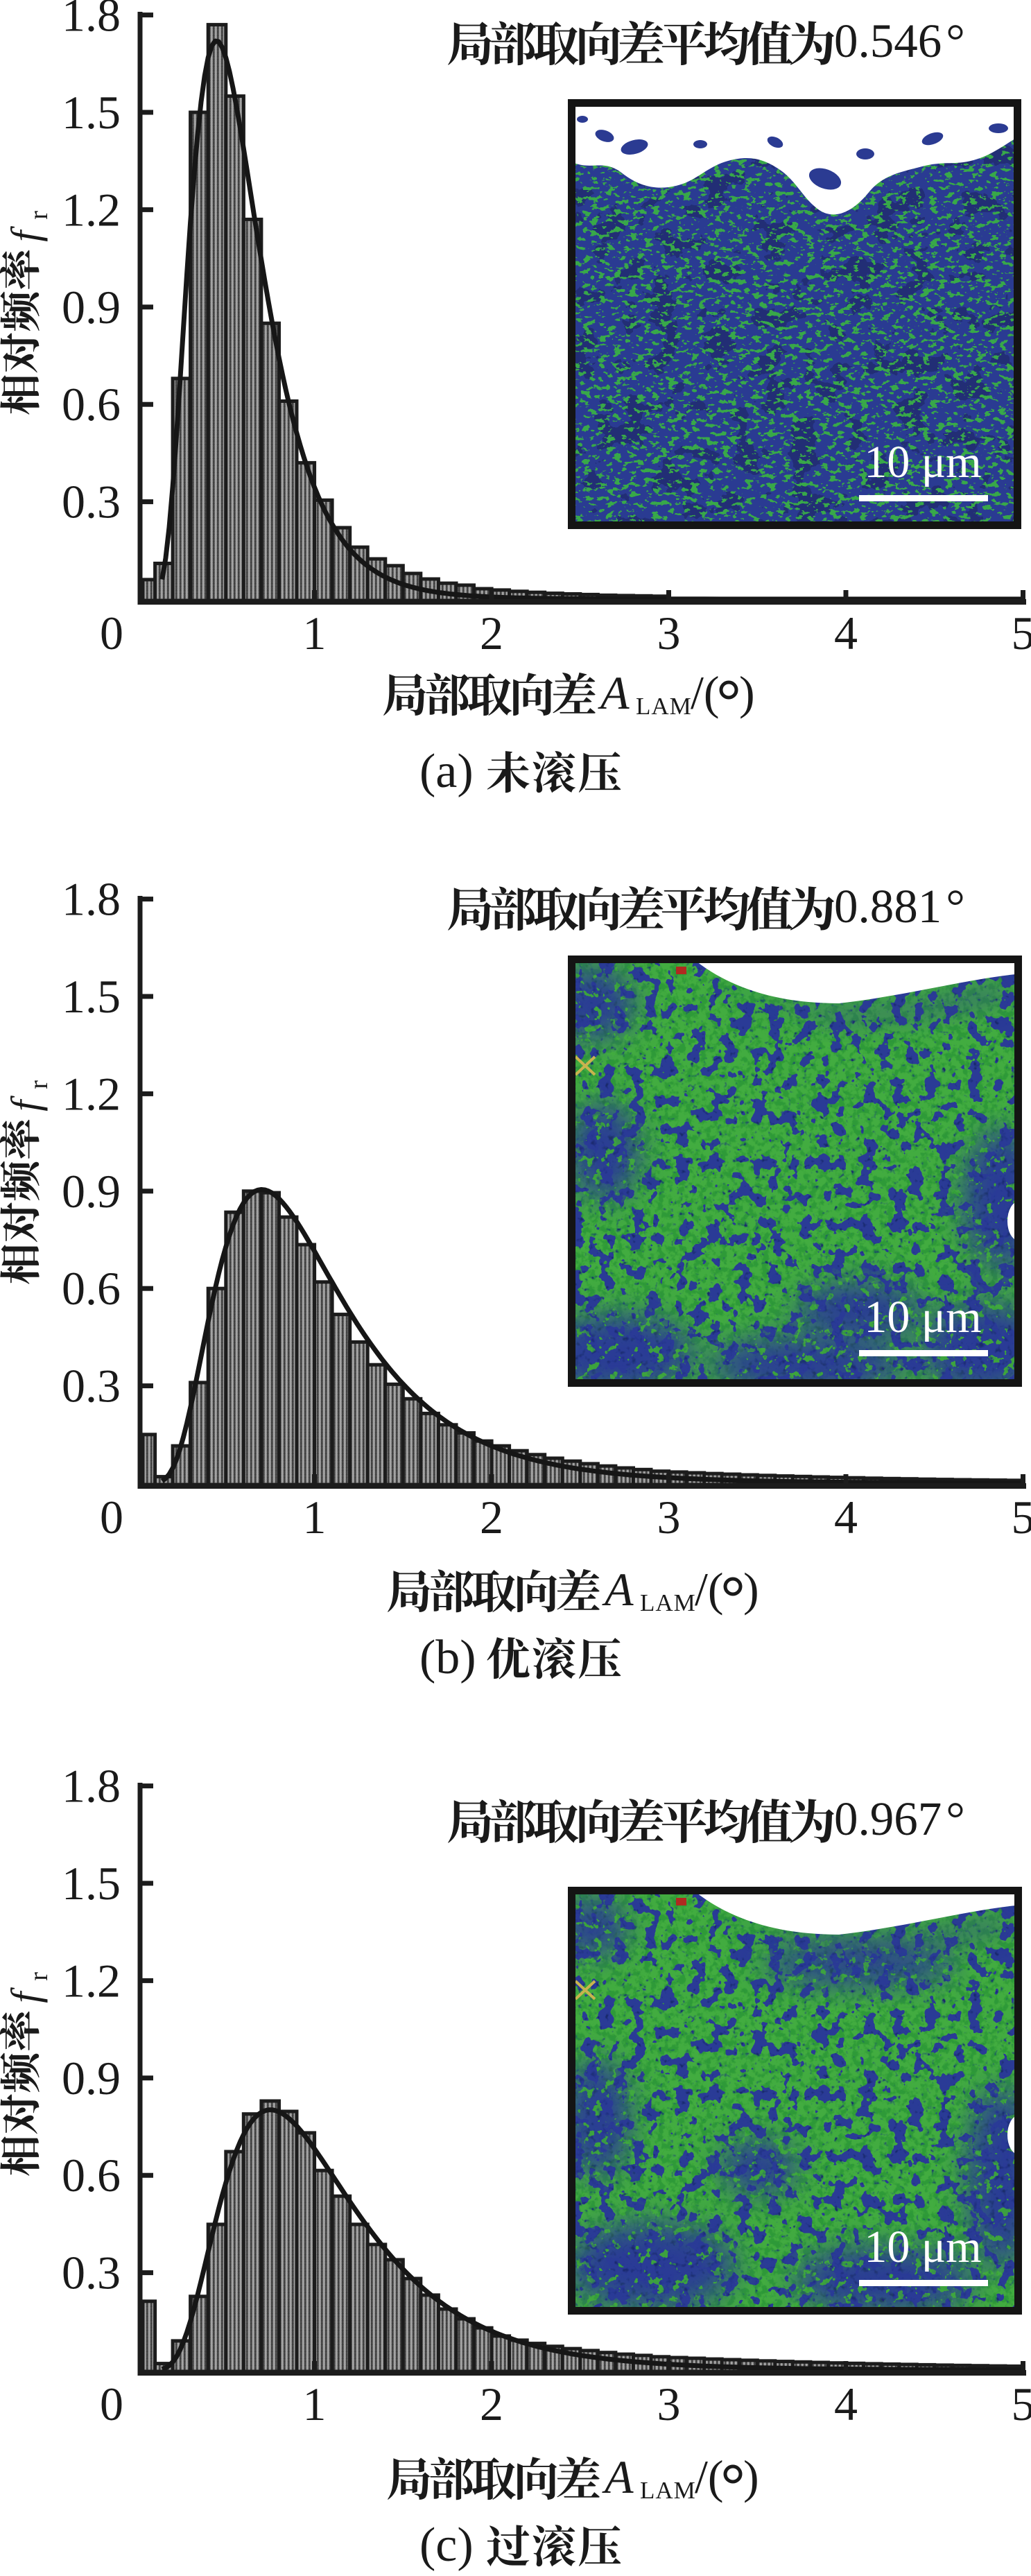  Describe the element at coordinates (448, 1657) in the screenshot. I see `svg-text: (b)` at that location.